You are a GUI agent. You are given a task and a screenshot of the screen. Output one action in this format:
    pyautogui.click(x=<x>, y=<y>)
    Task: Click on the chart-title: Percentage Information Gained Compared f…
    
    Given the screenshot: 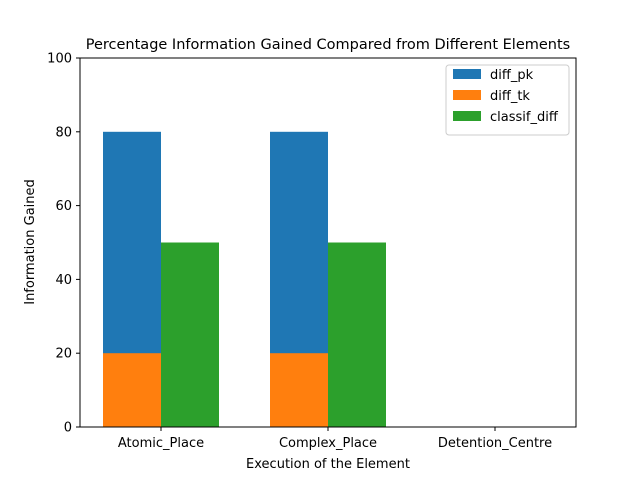 What is the action you would take?
    pyautogui.click(x=328, y=45)
    